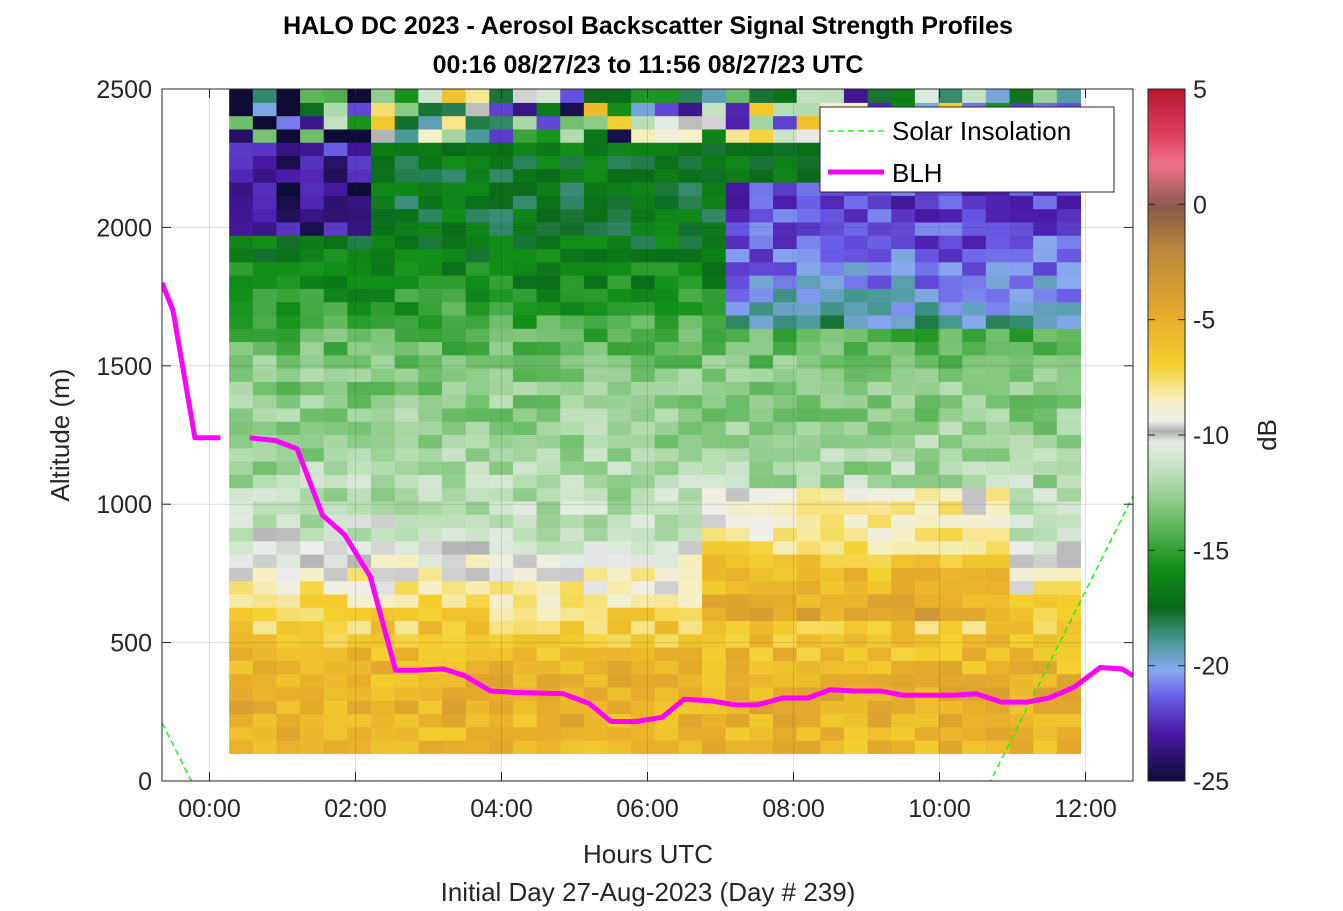 The height and width of the screenshot is (911, 1343). Describe the element at coordinates (124, 505) in the screenshot. I see `y-tick-label: 1000` at that location.